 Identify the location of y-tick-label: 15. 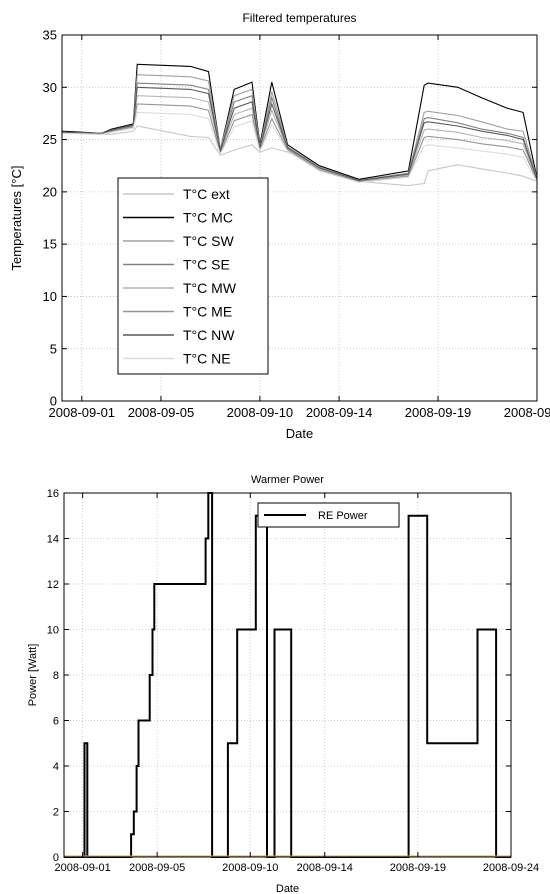
(50, 244).